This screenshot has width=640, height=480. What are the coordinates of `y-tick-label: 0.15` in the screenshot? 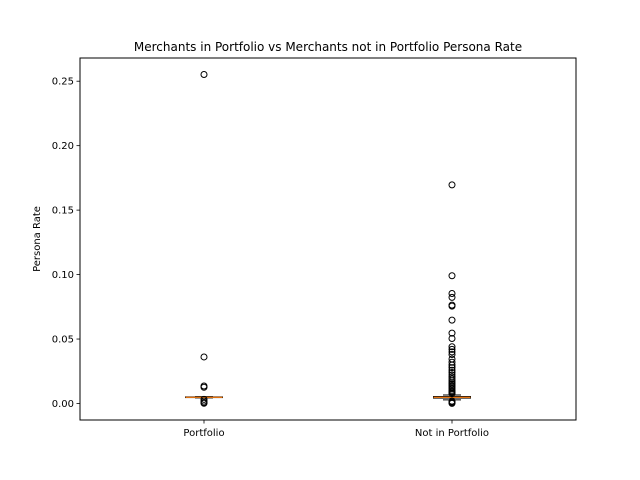 It's located at (63, 211).